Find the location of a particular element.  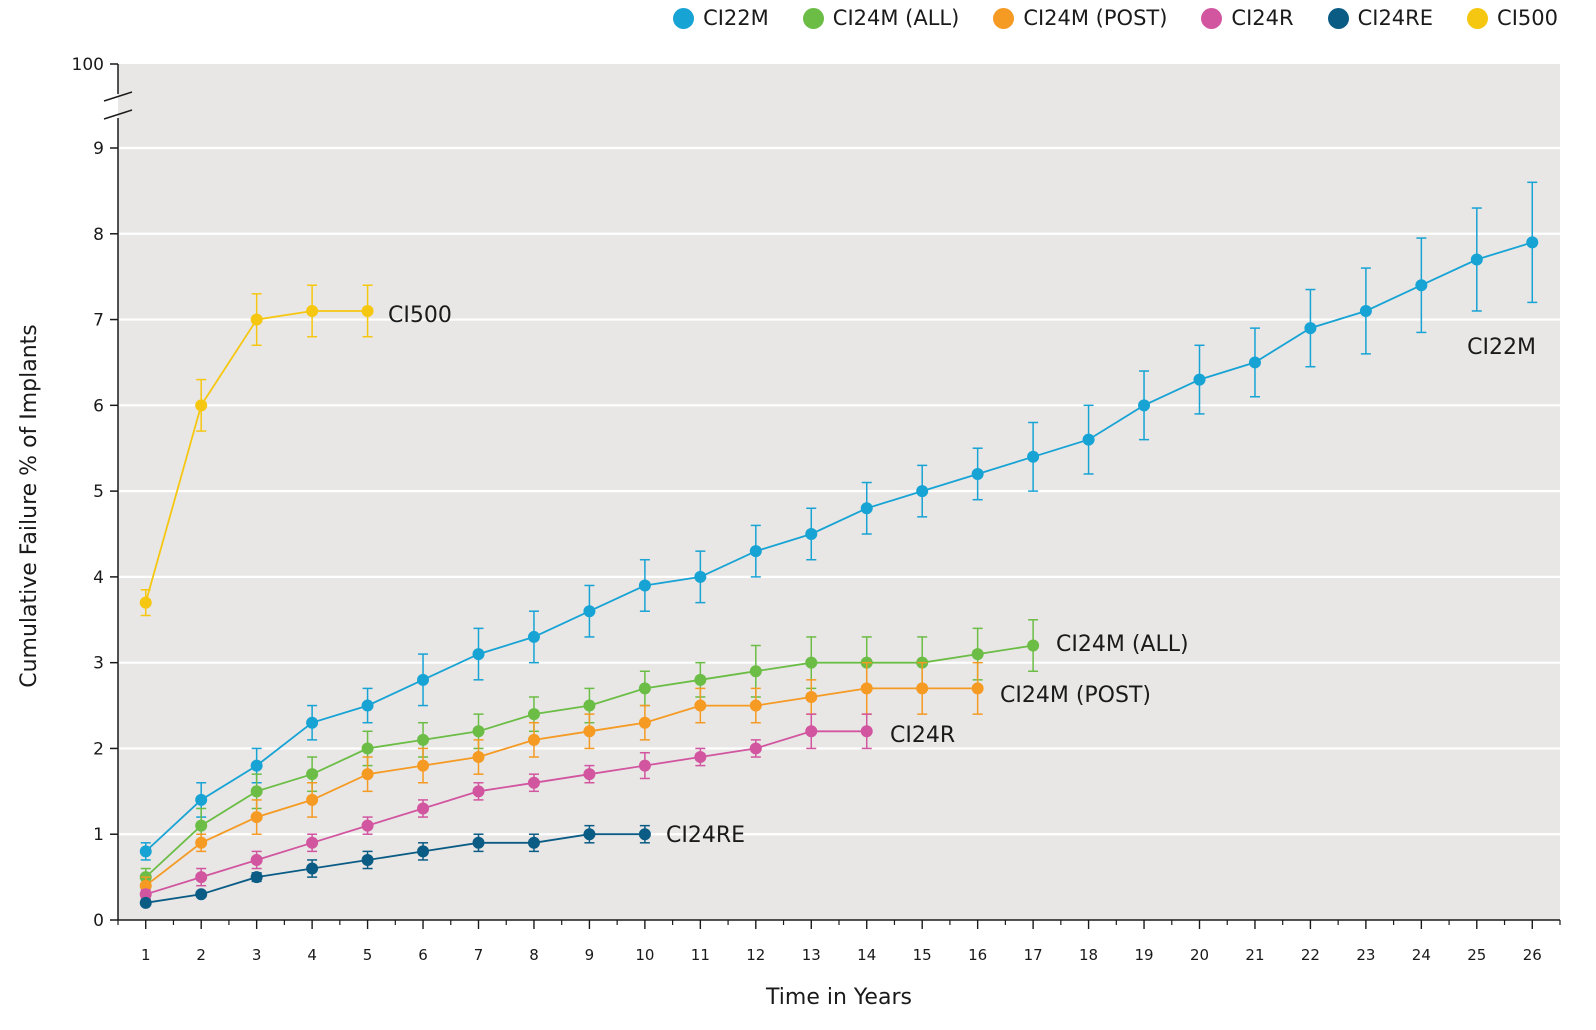

y-tick-label: 5 is located at coordinates (98, 492).